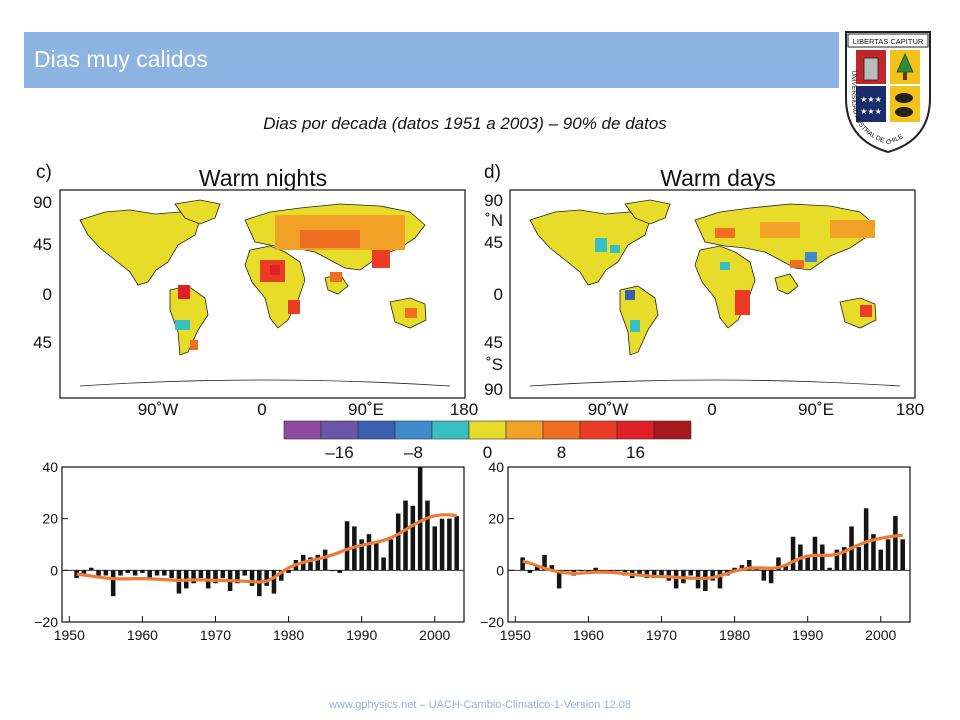 The image size is (960, 720). I want to click on map-panel-letter: d), so click(492, 172).